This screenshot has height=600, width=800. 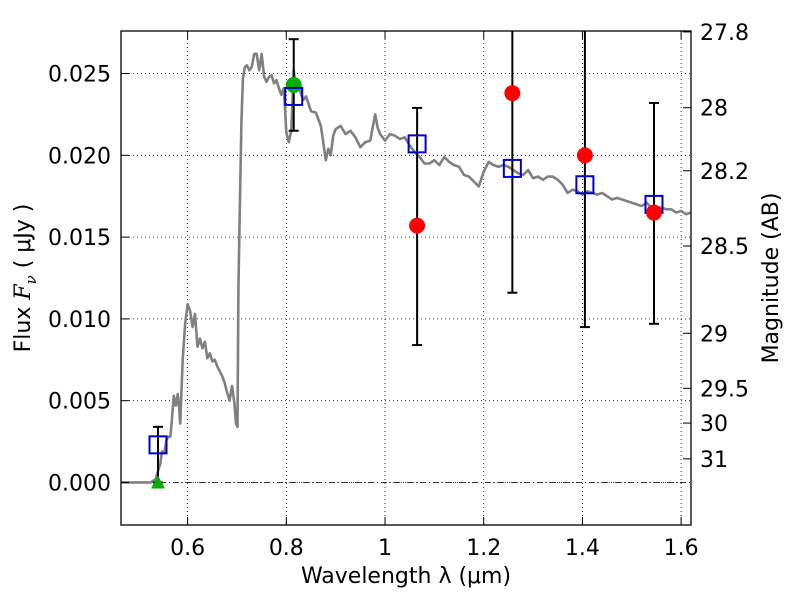 I want to click on y2-tick-label: 30, so click(x=714, y=424).